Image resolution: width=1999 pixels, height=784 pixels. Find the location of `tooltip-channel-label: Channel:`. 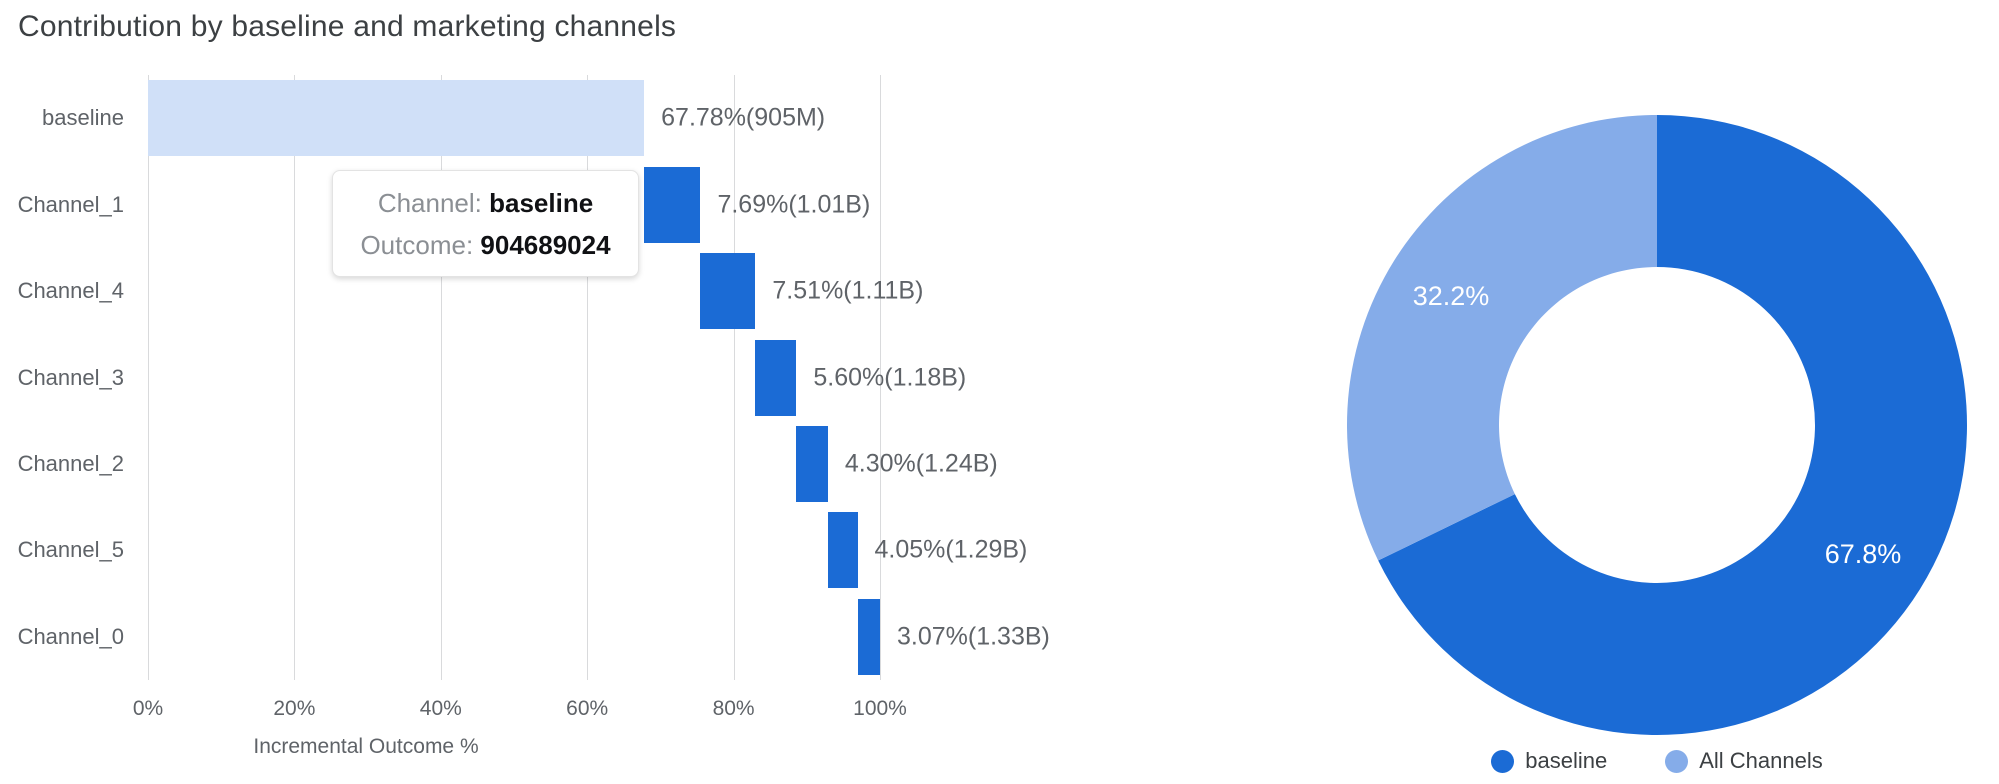

tooltip-channel-label: Channel: is located at coordinates (429, 202).